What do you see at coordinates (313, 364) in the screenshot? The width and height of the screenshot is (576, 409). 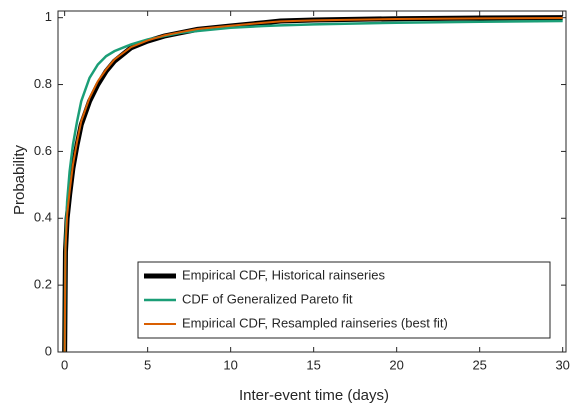 I see `x-tick-label: 15` at bounding box center [313, 364].